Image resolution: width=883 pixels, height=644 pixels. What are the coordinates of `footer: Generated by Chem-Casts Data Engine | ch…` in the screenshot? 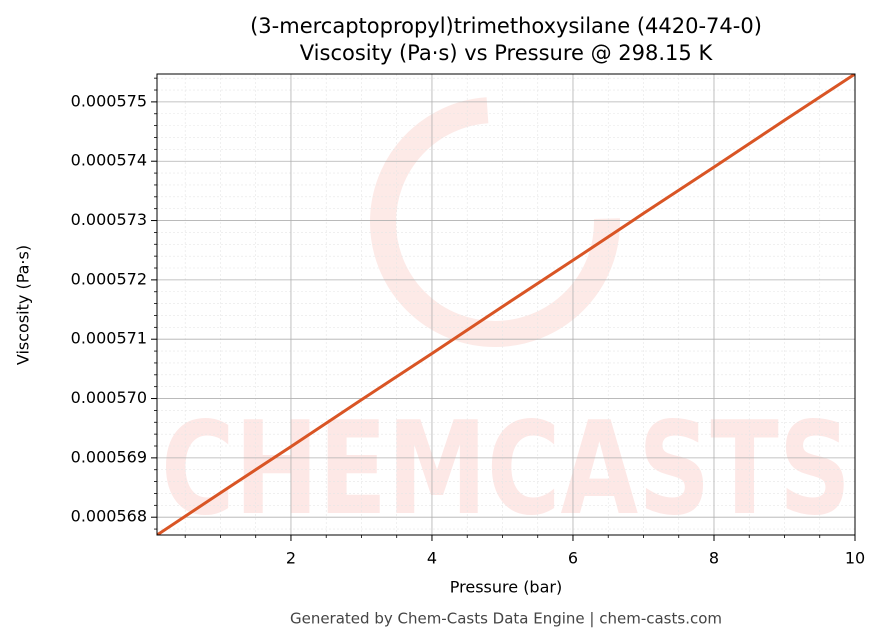 It's located at (506, 619).